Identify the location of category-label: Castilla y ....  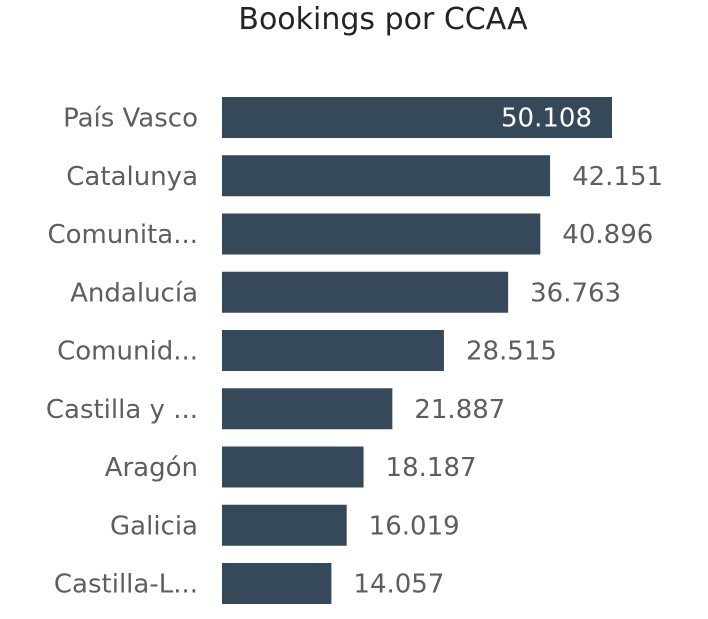
(122, 410).